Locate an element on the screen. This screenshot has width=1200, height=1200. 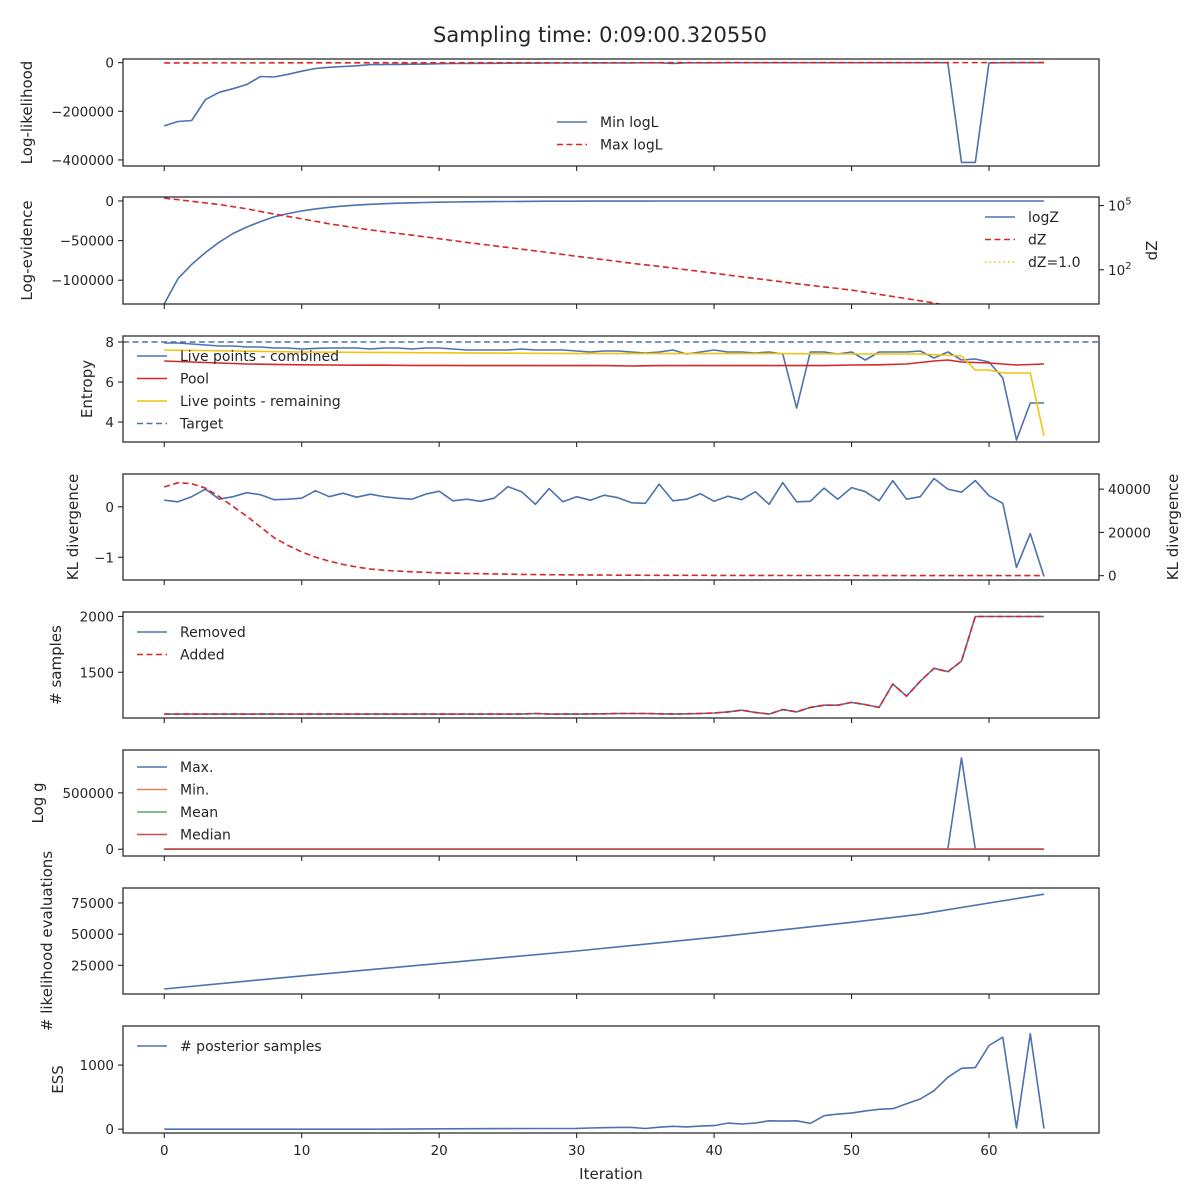
legend-label: Removed is located at coordinates (213, 633).